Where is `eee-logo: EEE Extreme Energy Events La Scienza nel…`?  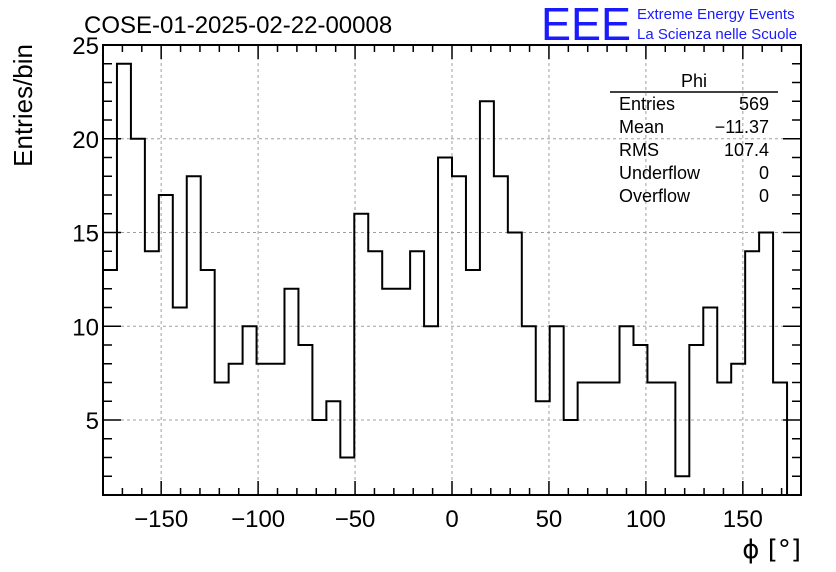
eee-logo: EEE Extreme Energy Events La Scienza nel… is located at coordinates (669, 25).